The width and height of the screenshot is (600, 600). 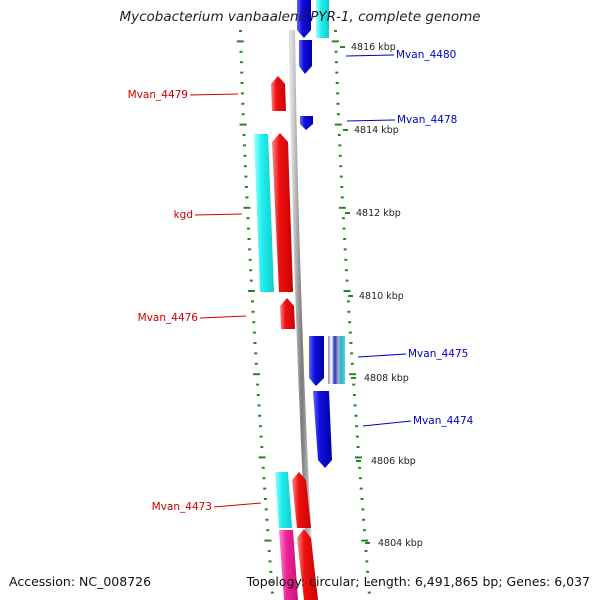 What do you see at coordinates (307, 564) in the screenshot?
I see `feature-mvan-4472-gene` at bounding box center [307, 564].